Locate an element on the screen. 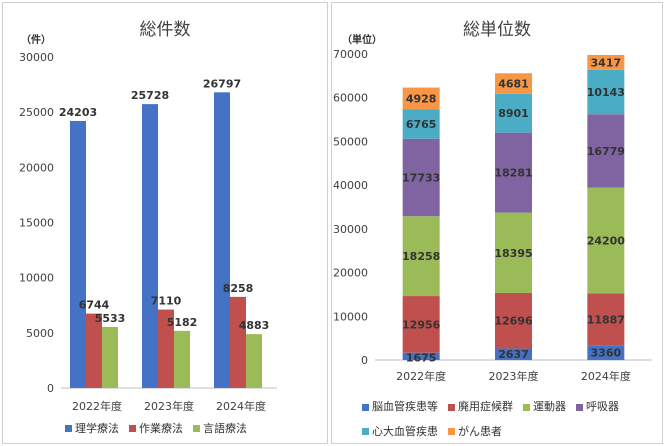 The width and height of the screenshot is (664, 446). data-label: 8258 is located at coordinates (238, 288).